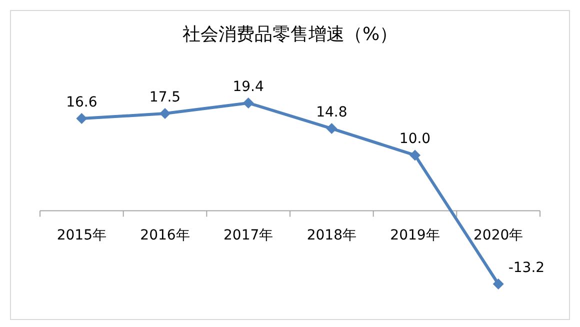  I want to click on x-tick-label: 2018年, so click(331, 236).